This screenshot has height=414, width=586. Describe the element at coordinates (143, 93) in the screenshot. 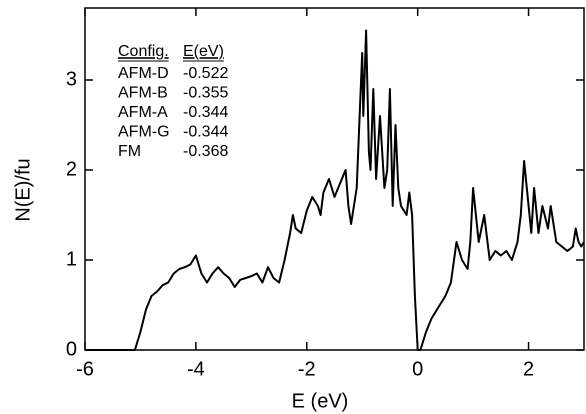

I see `table-cell: AFM-B` at that location.